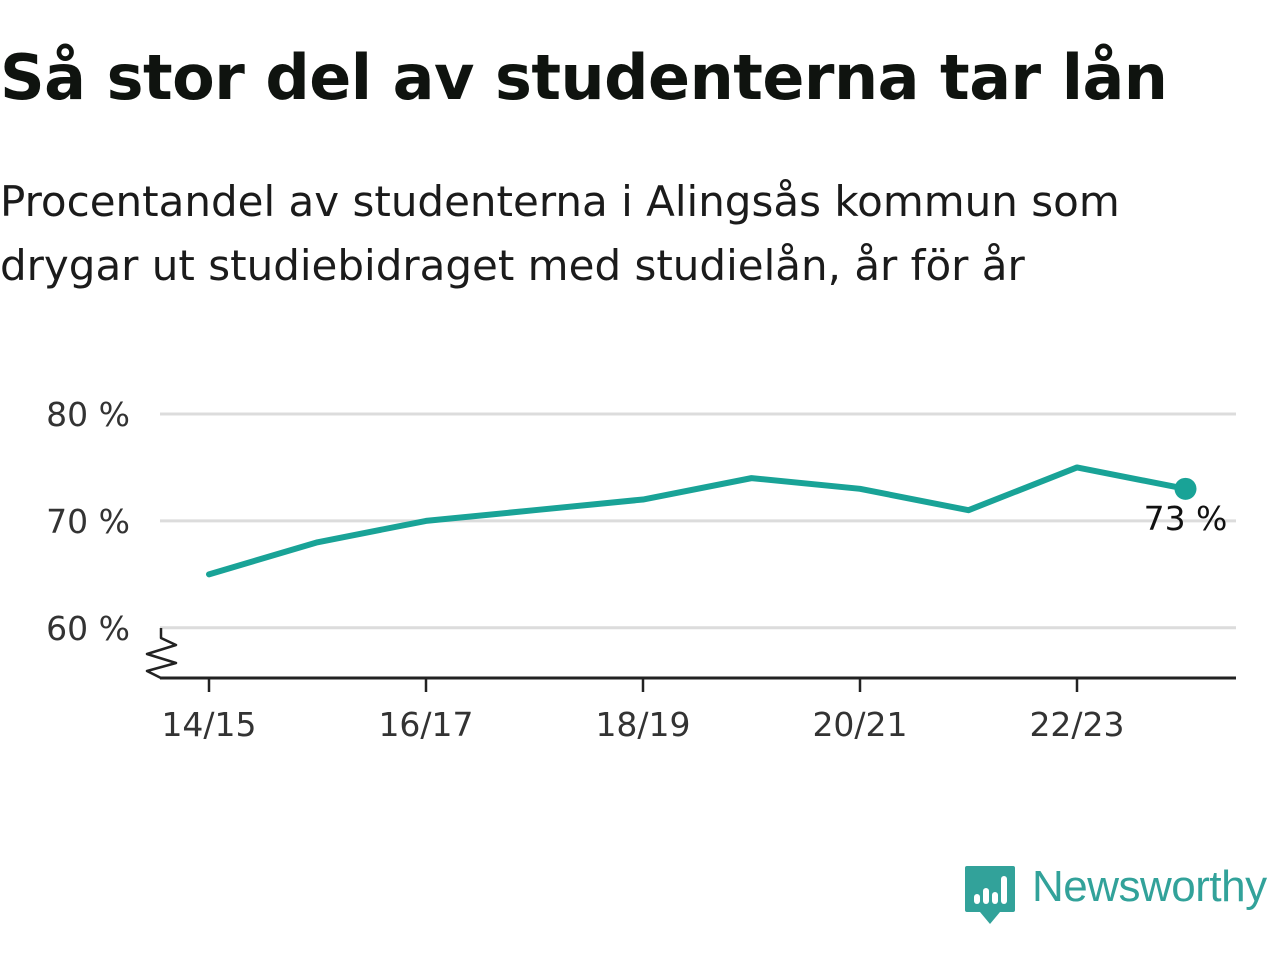 This screenshot has height=960, width=1280. I want to click on y-axis: 60 % 70 % 80 %, so click(88, 521).